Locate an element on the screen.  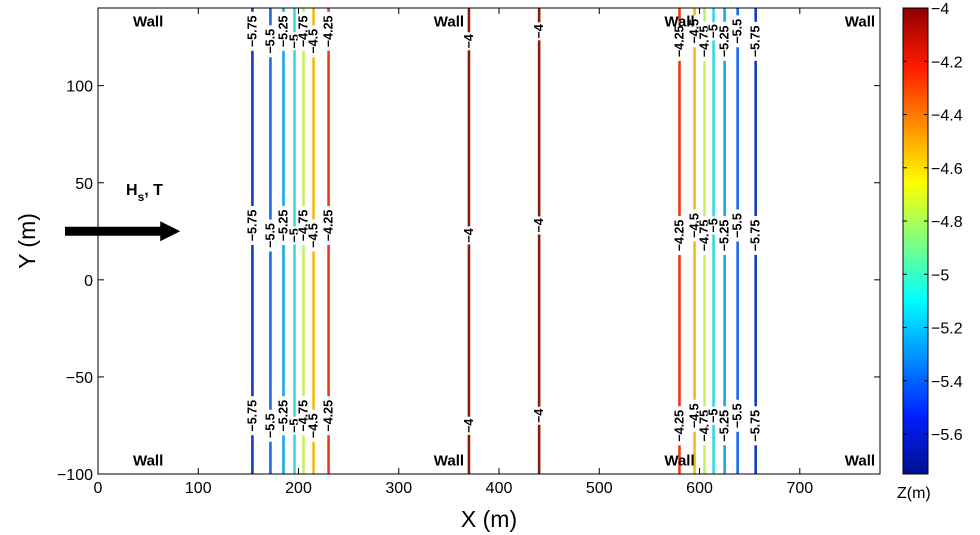
x-tick-label: 0 is located at coordinates (98, 488).